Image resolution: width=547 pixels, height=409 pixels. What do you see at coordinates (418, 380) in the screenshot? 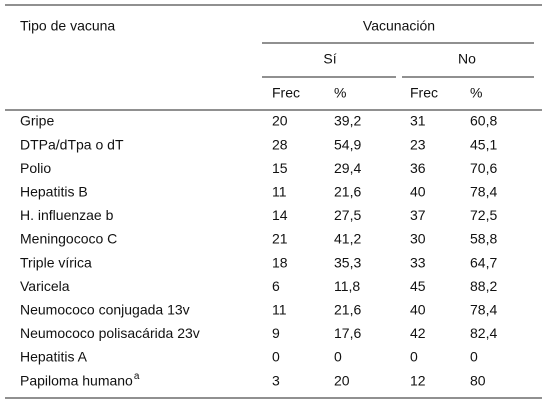
I see `cell: 12` at bounding box center [418, 380].